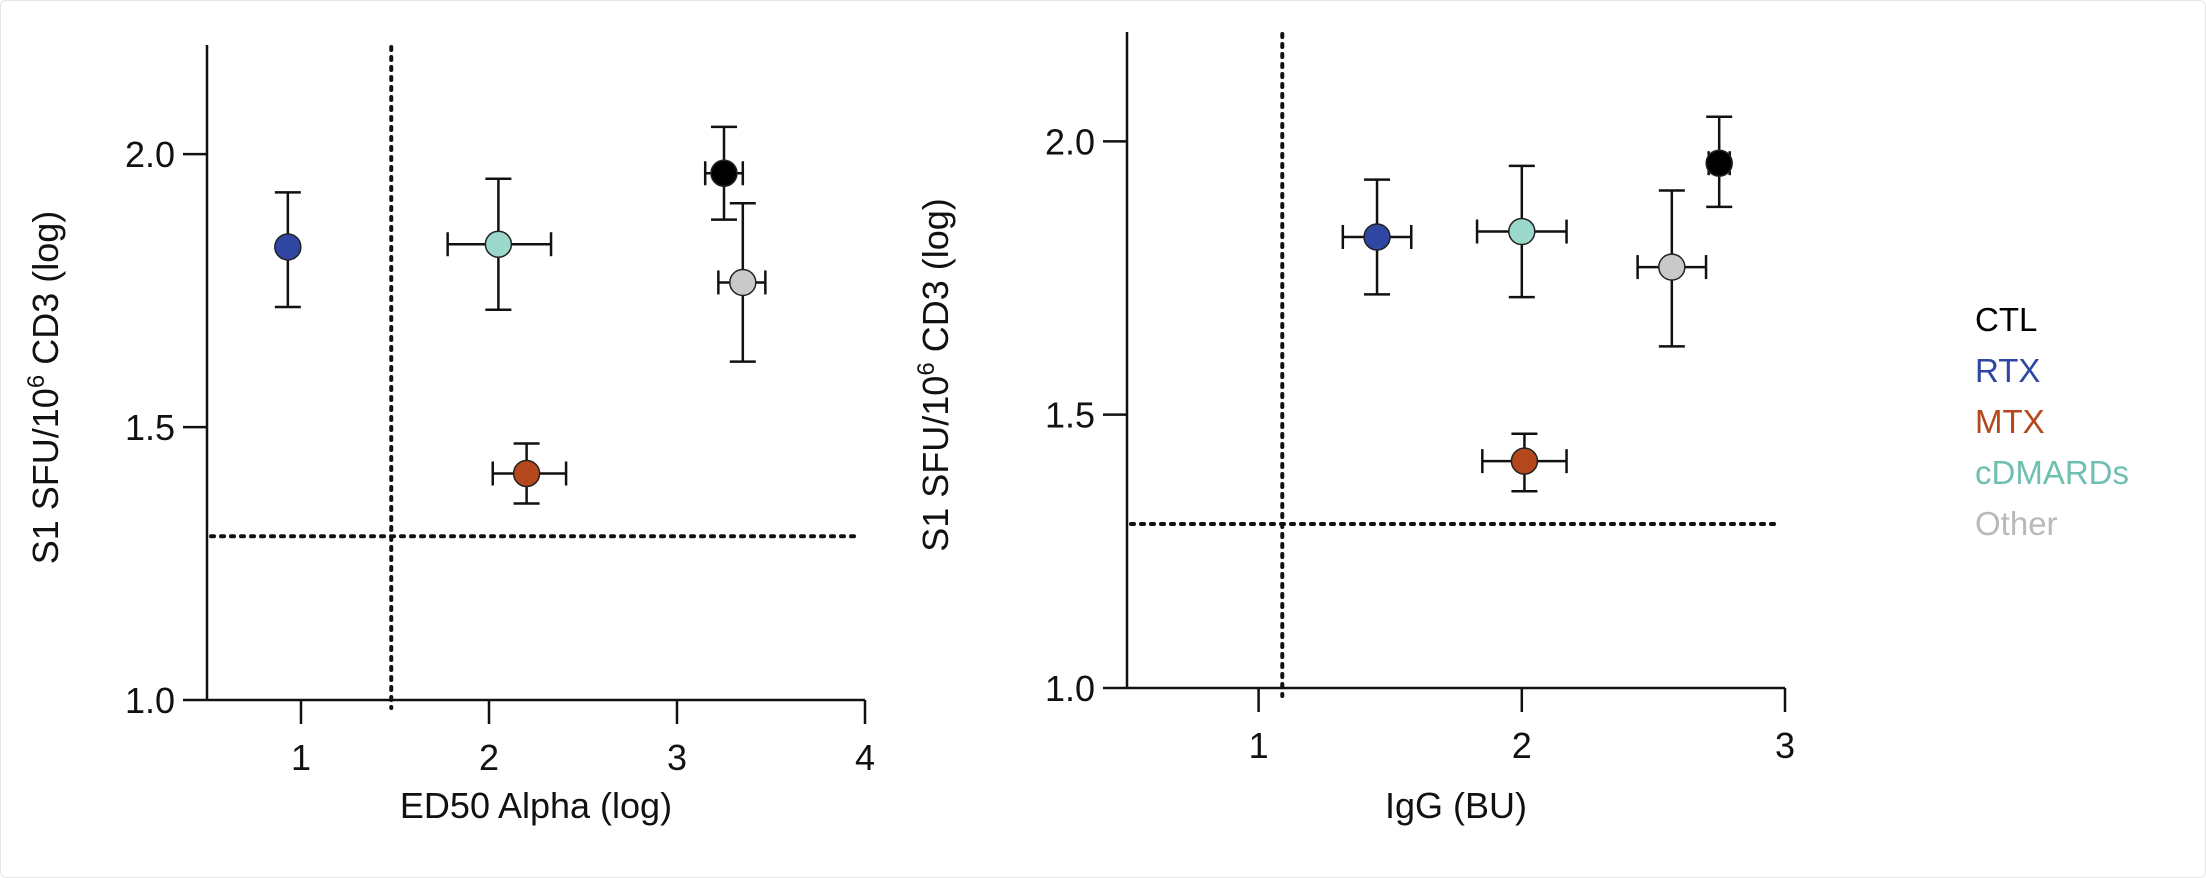  I want to click on x-axis-label: IgG (BU), so click(1456, 805).